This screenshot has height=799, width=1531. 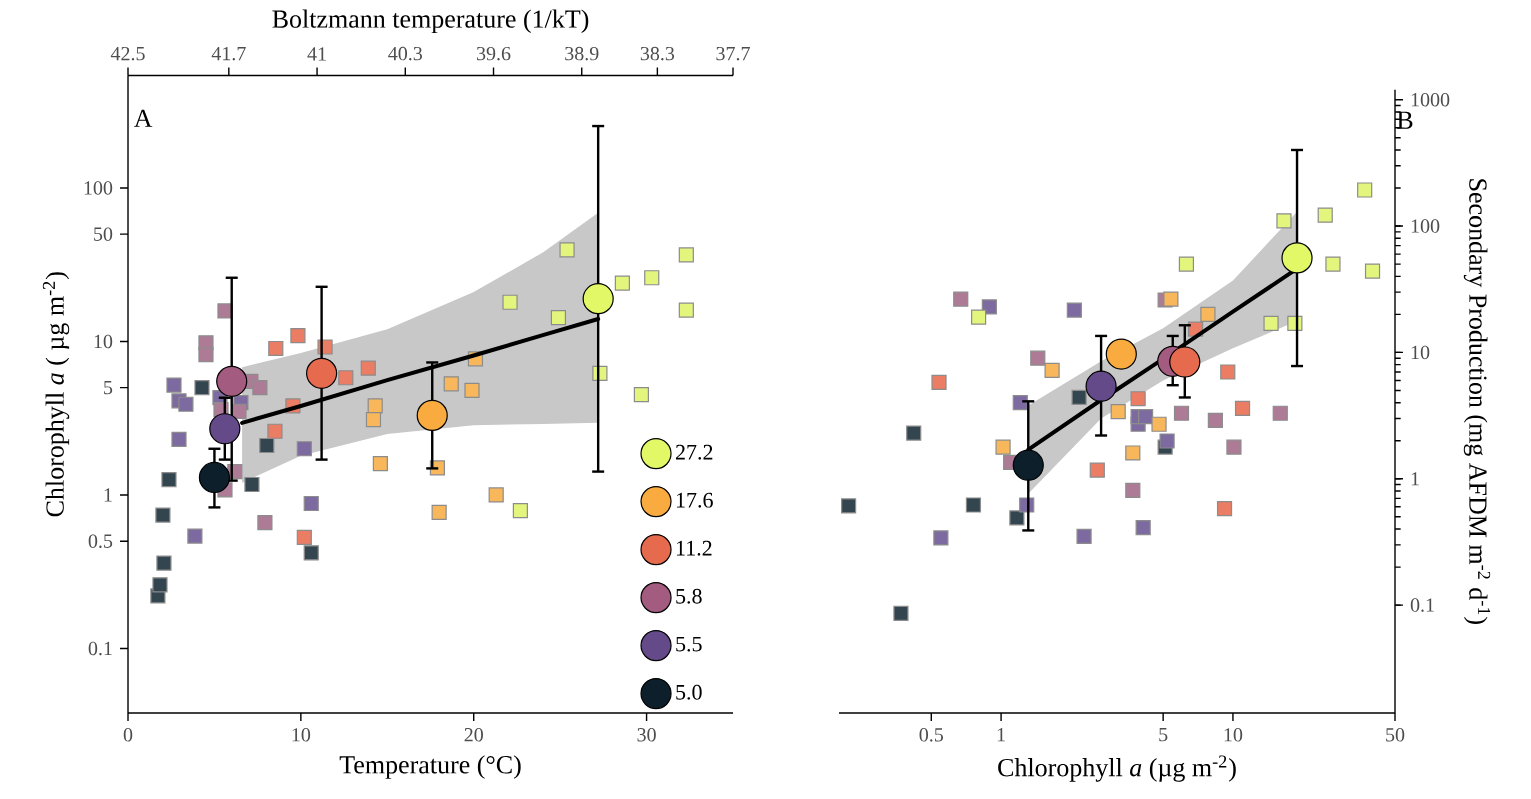 I want to click on x-tick-label: 50, so click(x=1395, y=735).